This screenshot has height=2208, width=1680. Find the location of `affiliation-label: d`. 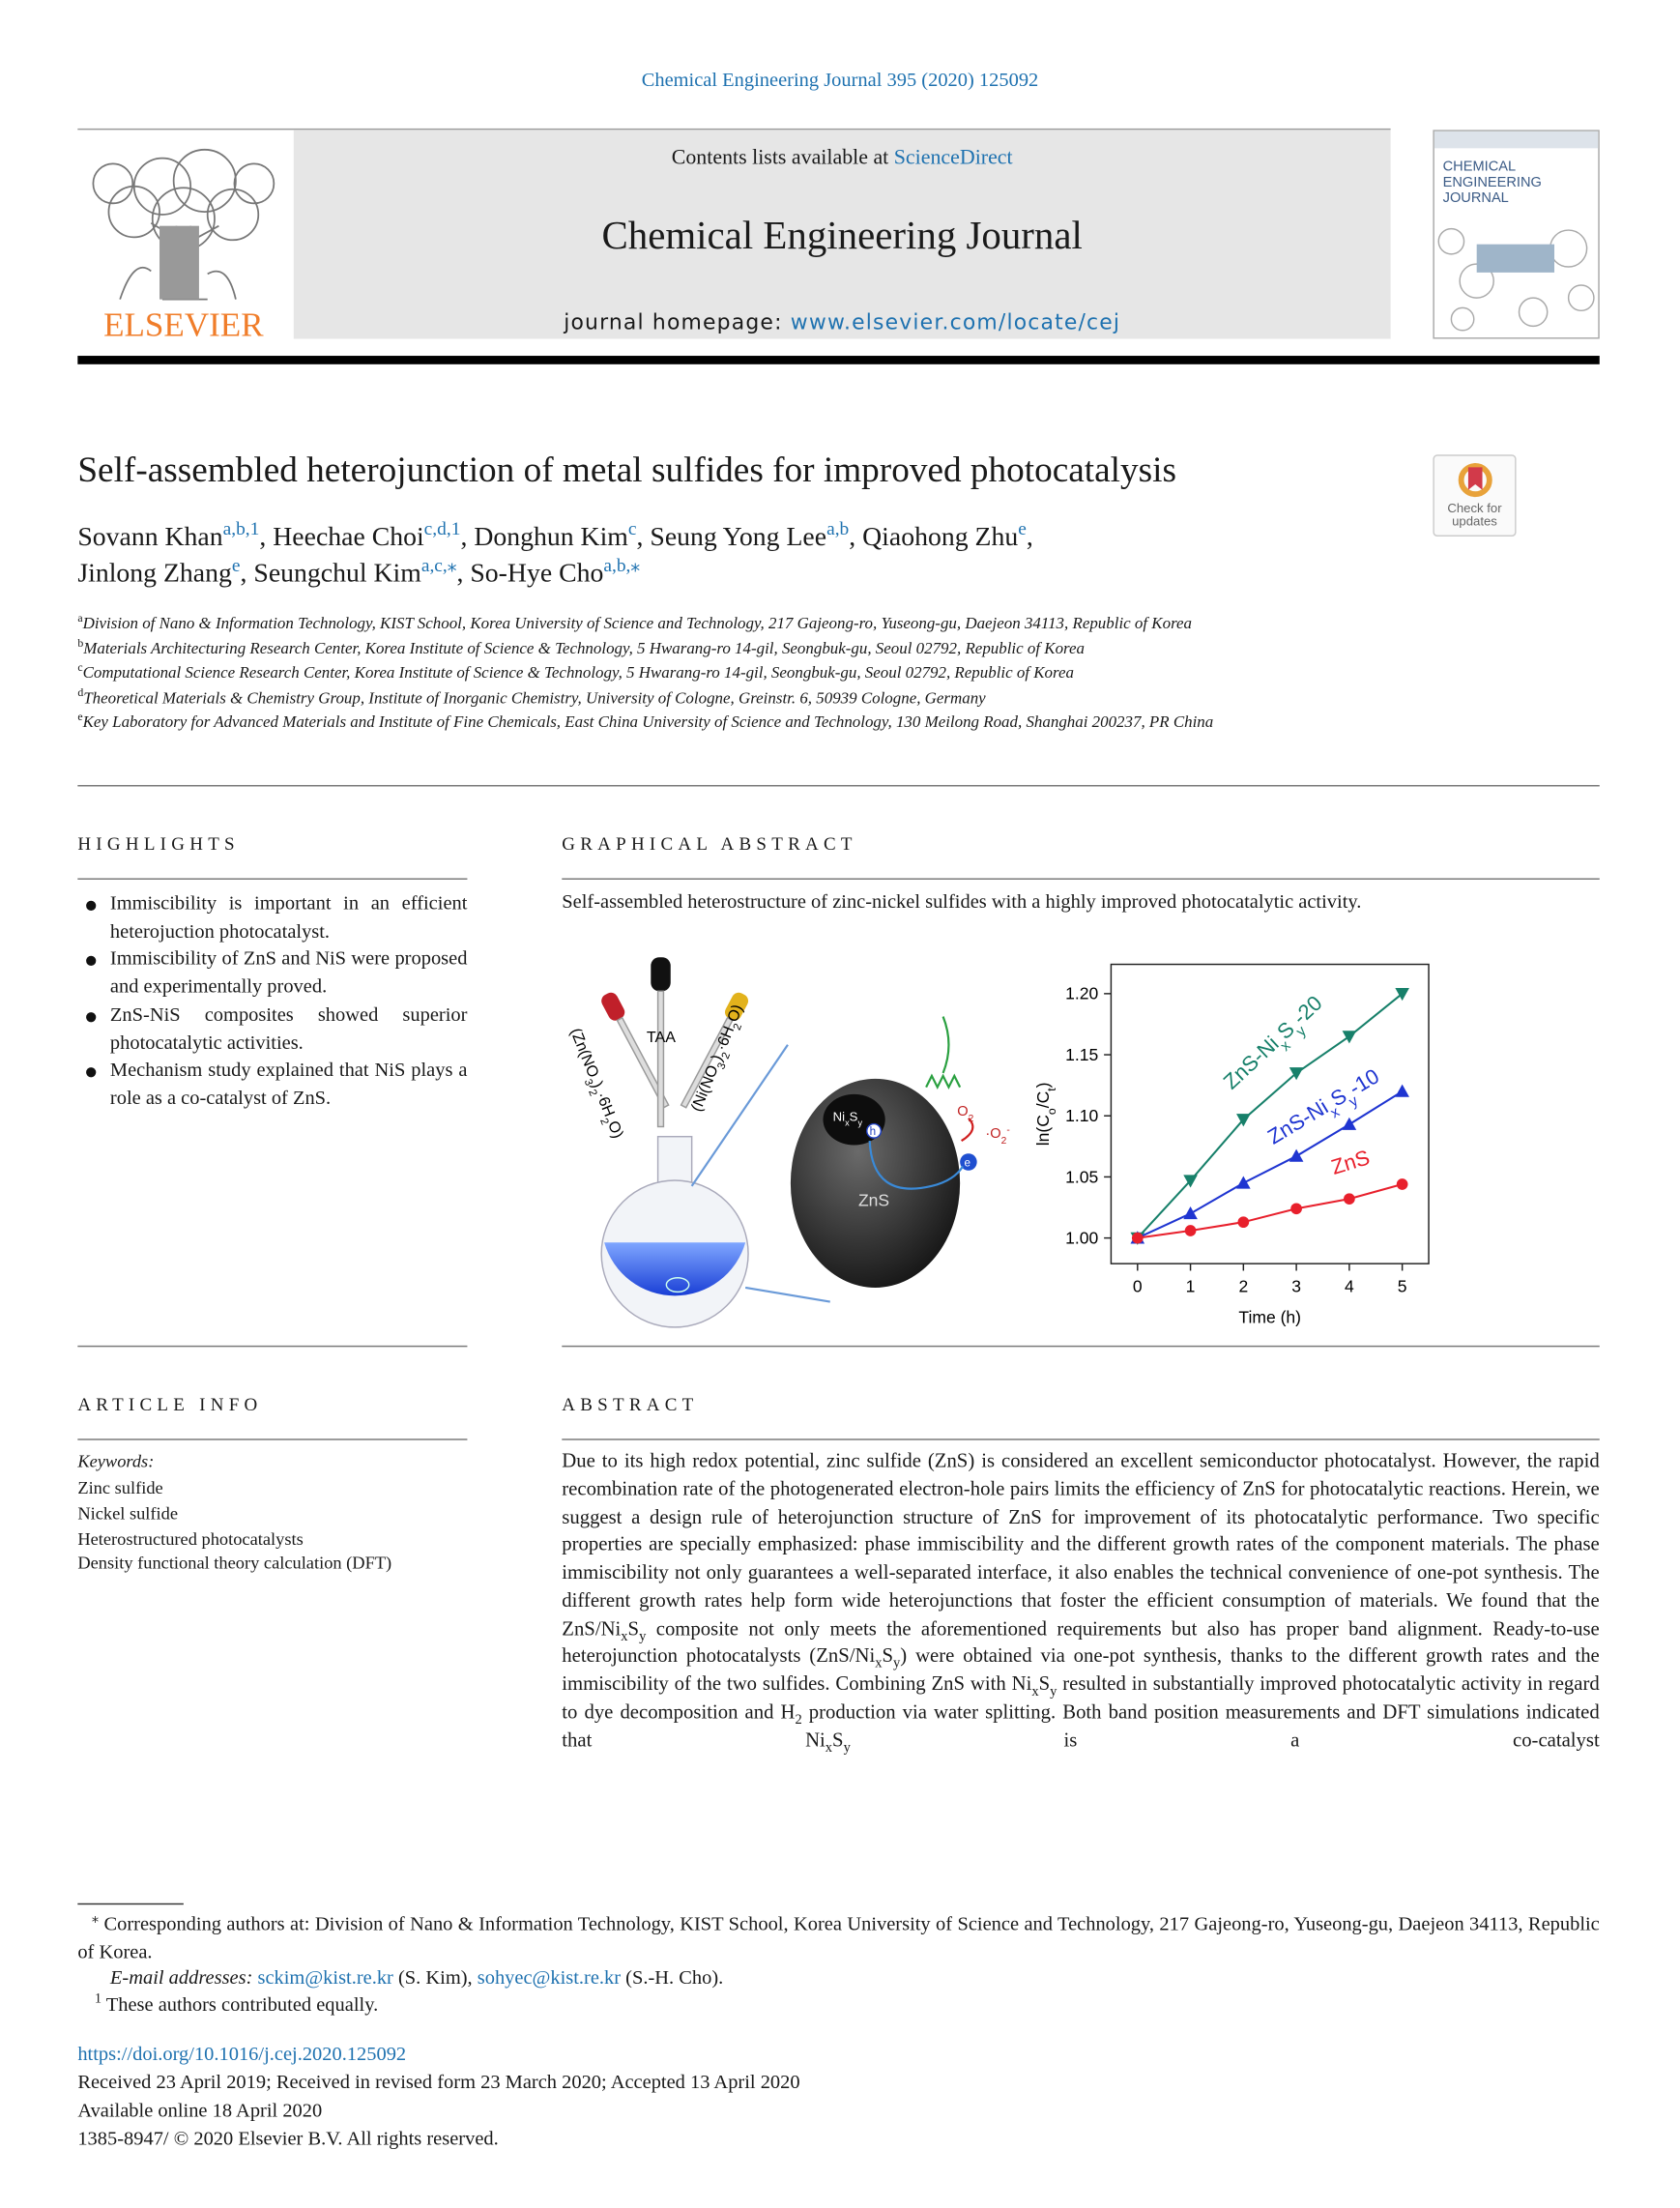

affiliation-label: d is located at coordinates (80, 692).